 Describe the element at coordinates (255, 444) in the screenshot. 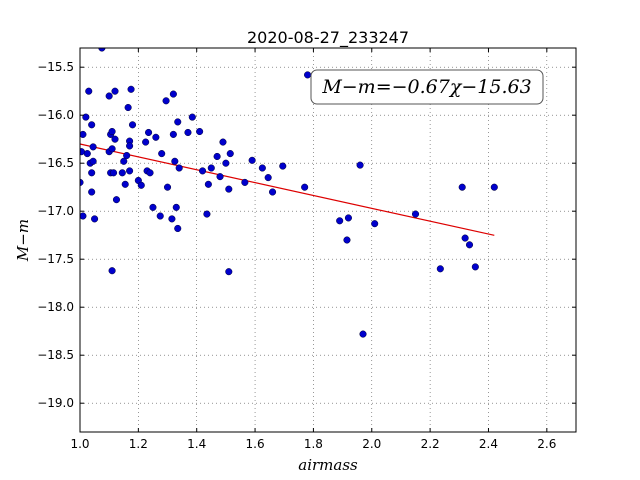

I see `x-tick-label: 1.6` at that location.